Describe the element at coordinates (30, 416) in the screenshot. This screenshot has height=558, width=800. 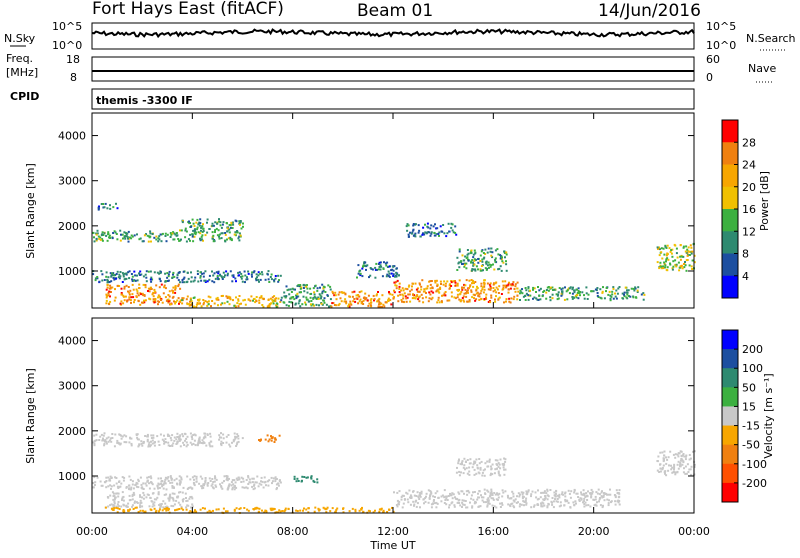
I see `velocity-ylabel: Slant Range [km]` at that location.